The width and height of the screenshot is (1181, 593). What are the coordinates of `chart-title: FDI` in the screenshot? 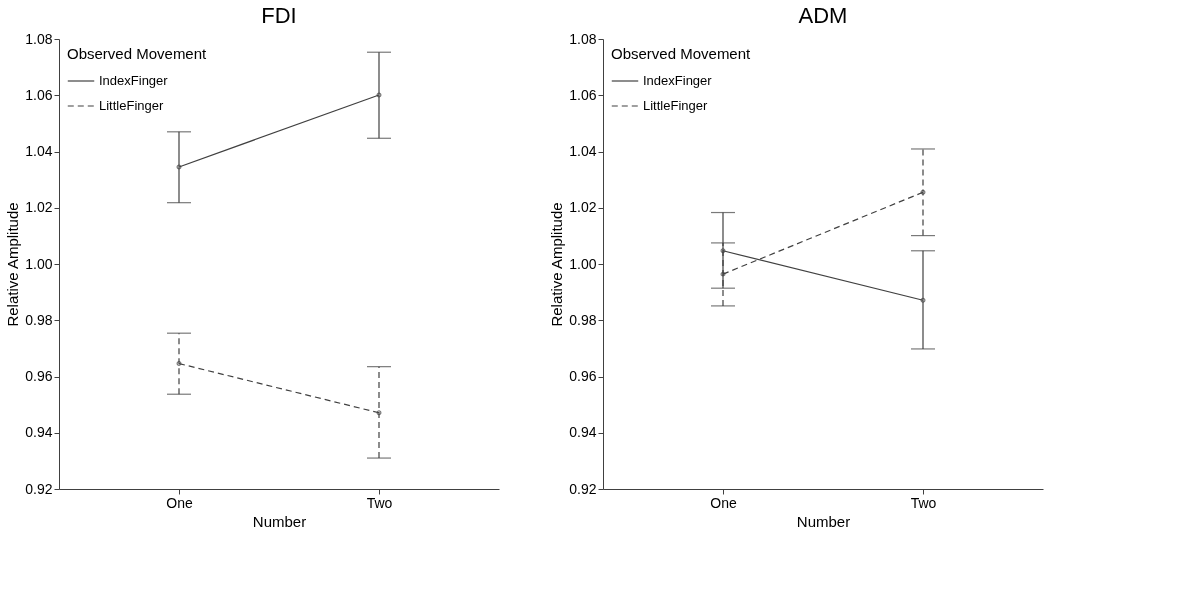 It's located at (279, 15).